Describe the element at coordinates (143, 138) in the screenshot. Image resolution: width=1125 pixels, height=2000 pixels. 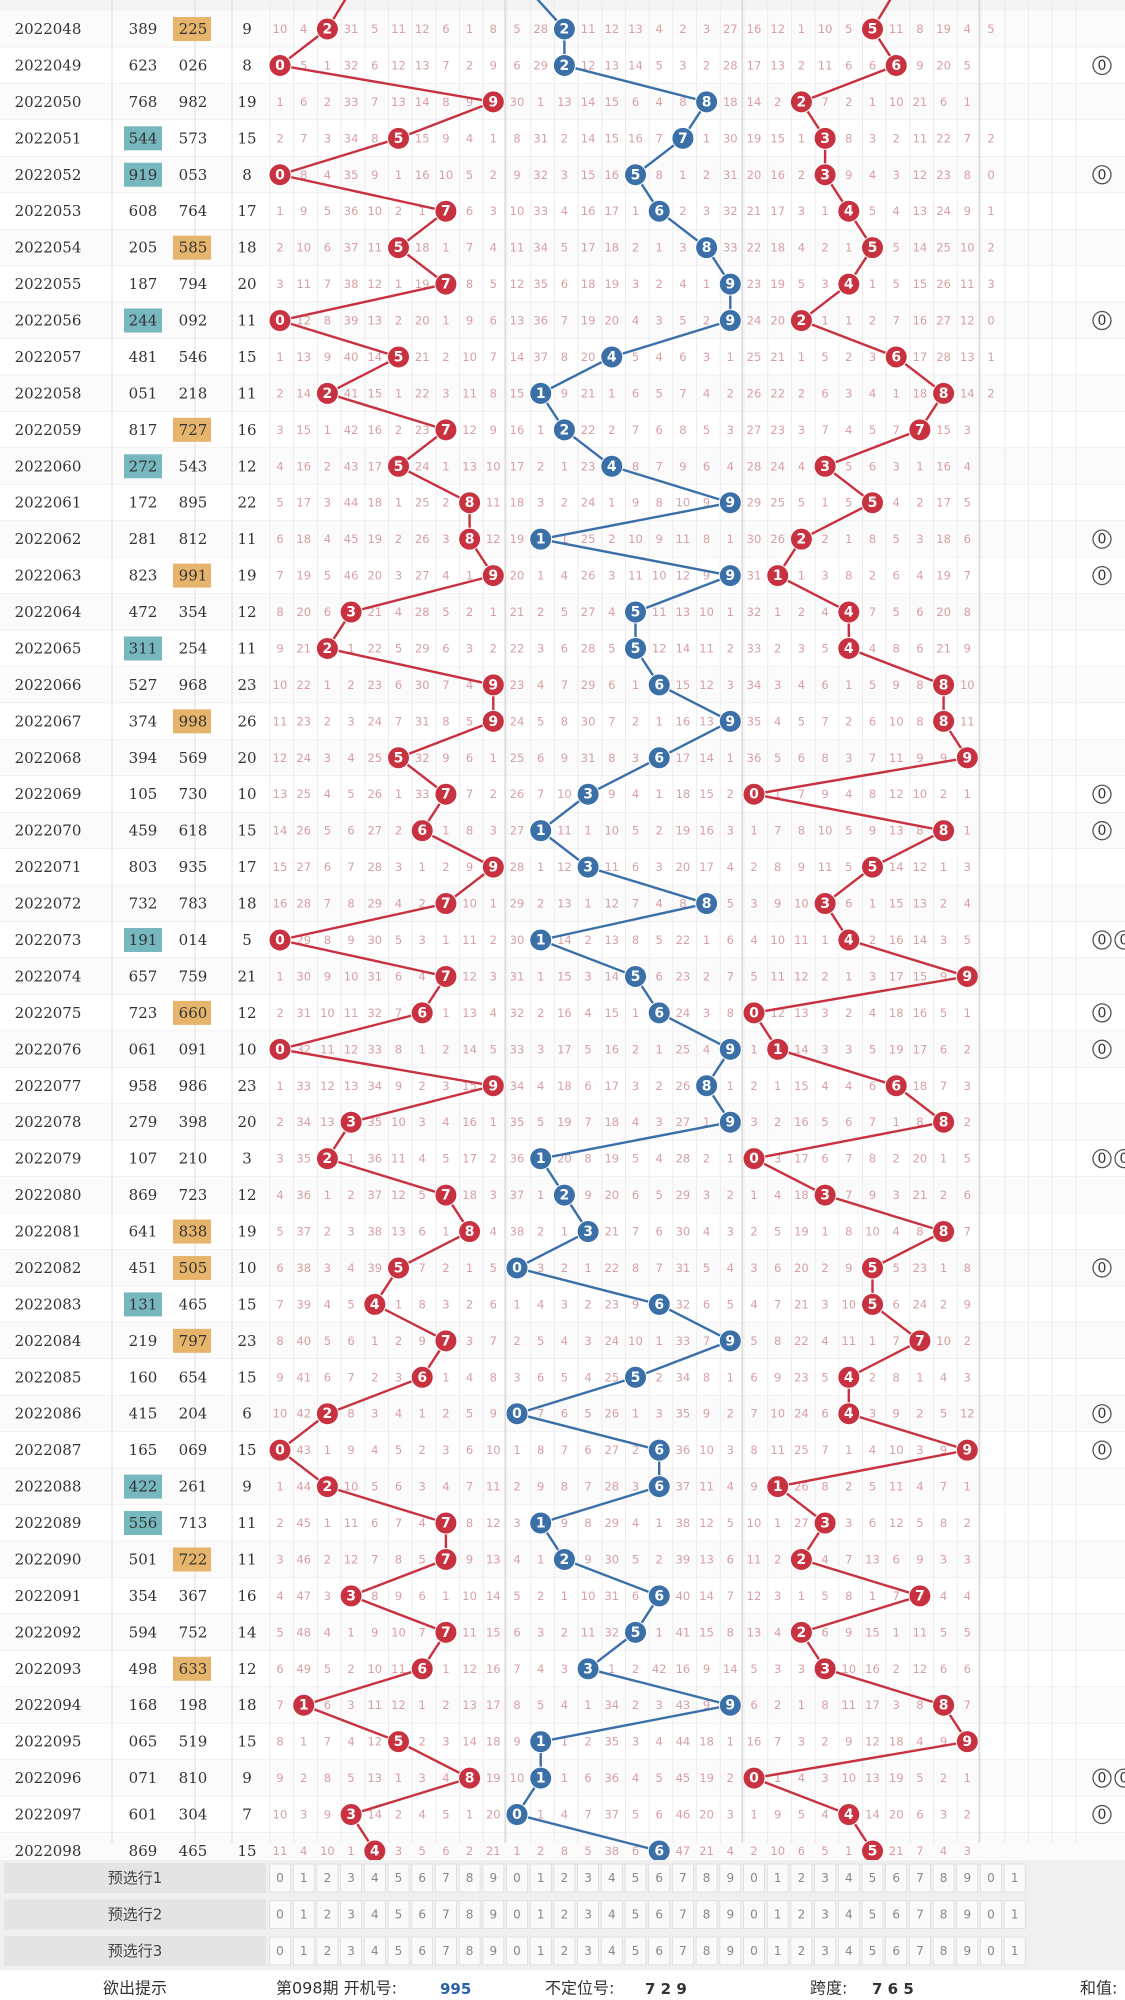
I see `num-cell: 544` at that location.